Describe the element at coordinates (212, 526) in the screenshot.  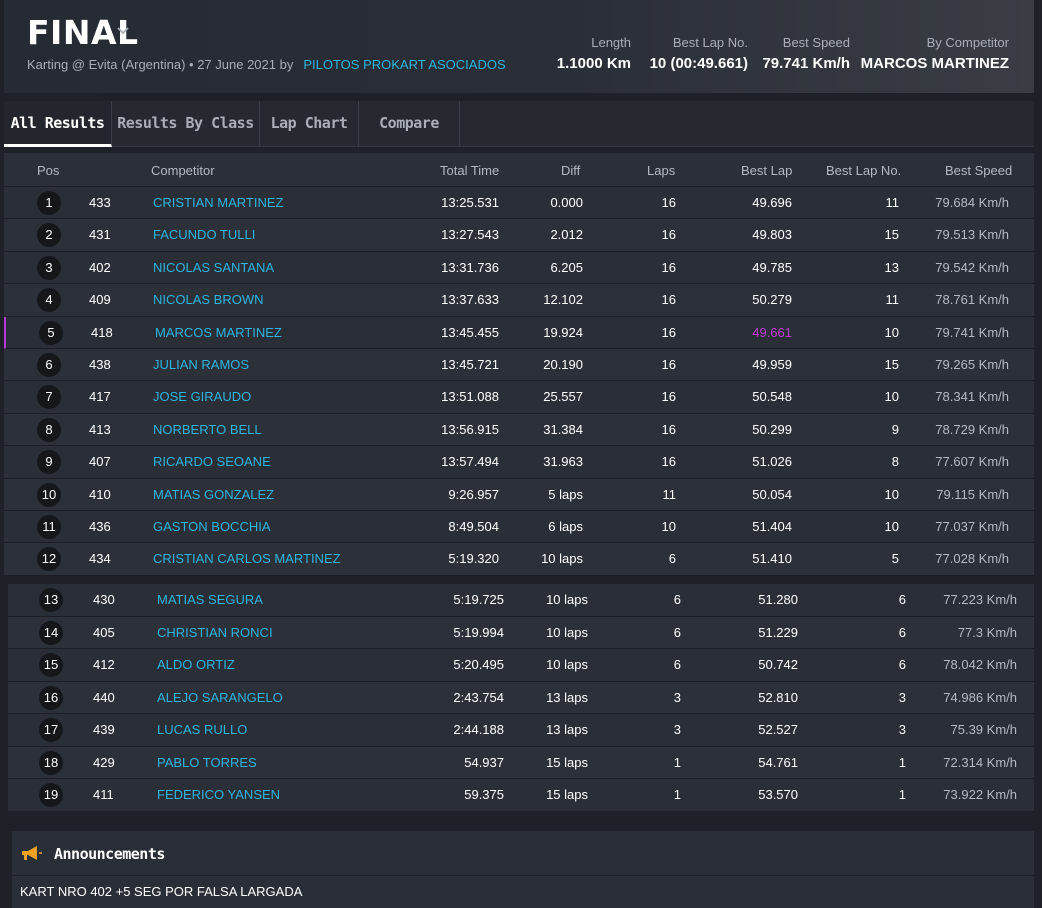
I see `competitor-name: GASTON BOCCHIA` at that location.